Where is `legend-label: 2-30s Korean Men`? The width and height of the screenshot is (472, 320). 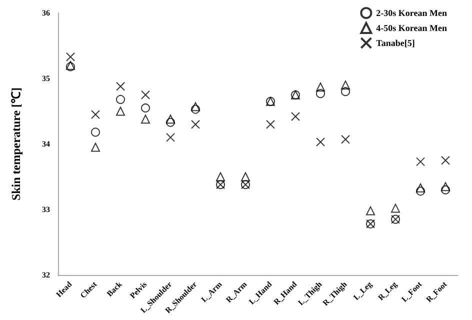
legend-label: 2-30s Korean Men is located at coordinates (411, 13).